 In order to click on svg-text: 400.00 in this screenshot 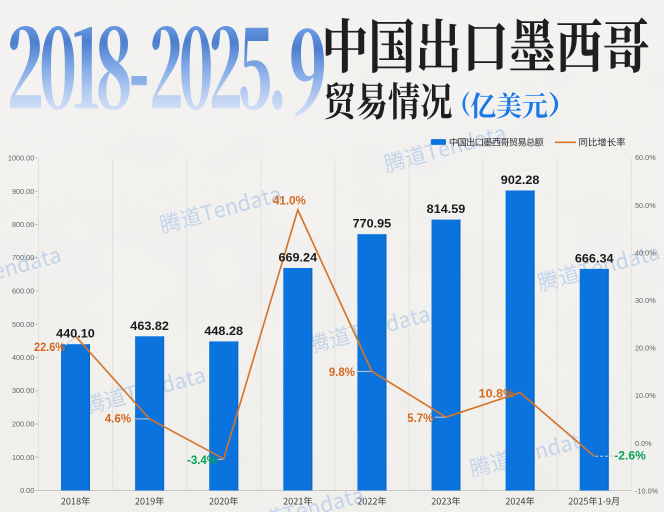, I will do `click(23, 357)`.